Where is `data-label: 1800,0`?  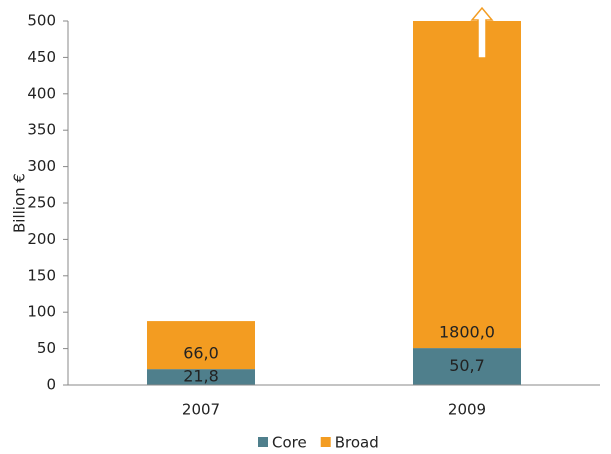
data-label: 1800,0 is located at coordinates (467, 332).